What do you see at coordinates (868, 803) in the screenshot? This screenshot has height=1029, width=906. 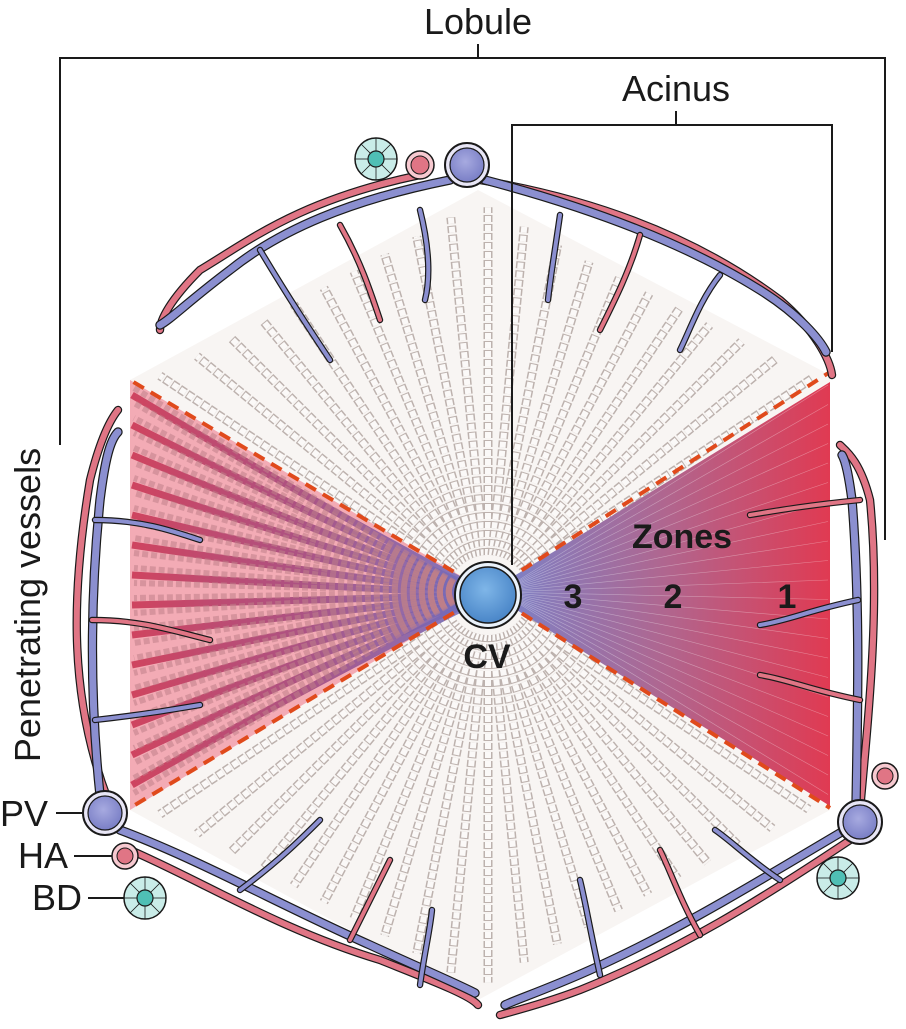 I see `portal-triad-right` at bounding box center [868, 803].